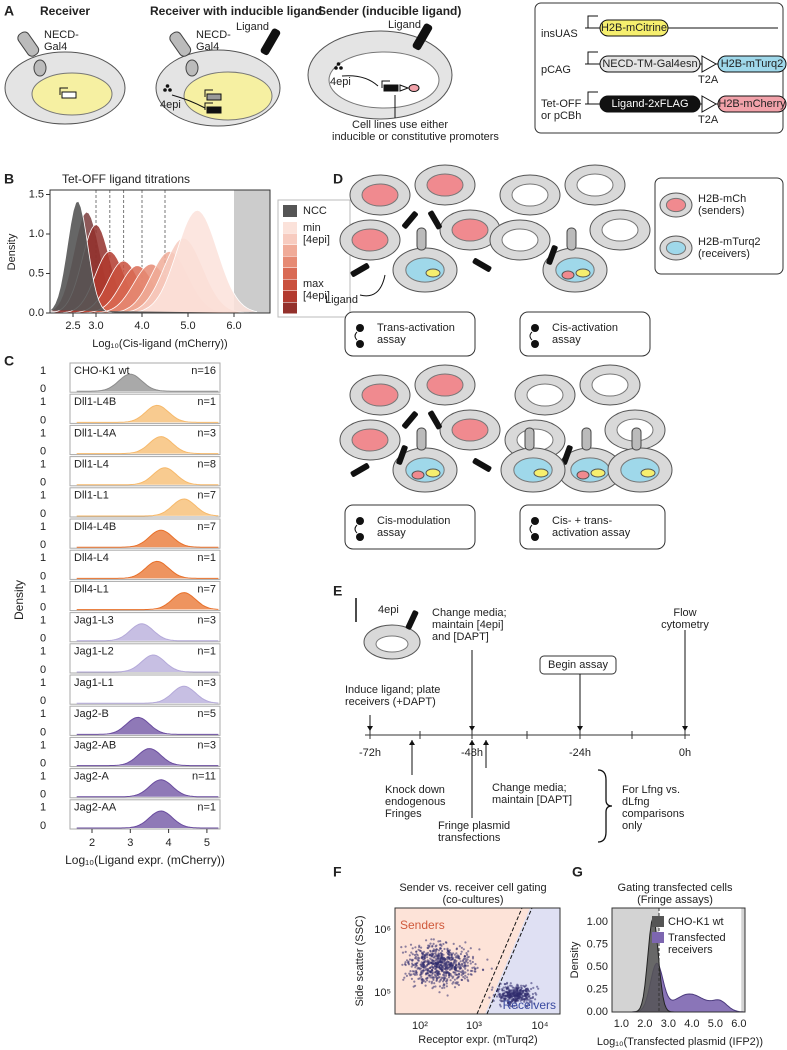 The width and height of the screenshot is (787, 1050). I want to click on label: 0.25, so click(597, 989).